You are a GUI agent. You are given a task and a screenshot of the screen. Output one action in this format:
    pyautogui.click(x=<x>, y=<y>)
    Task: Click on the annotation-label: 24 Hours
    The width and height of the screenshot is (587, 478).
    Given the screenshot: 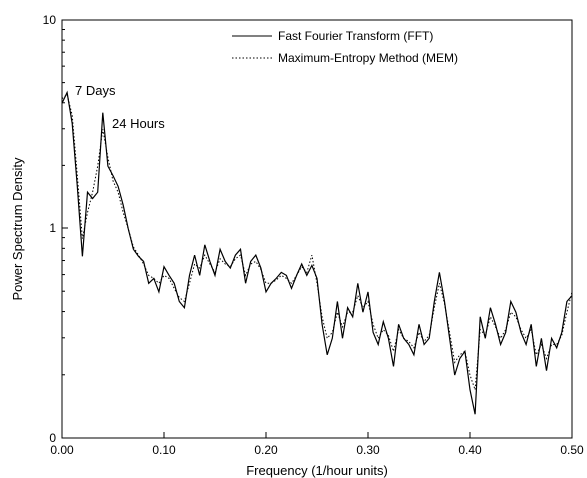 What is the action you would take?
    pyautogui.click(x=138, y=123)
    